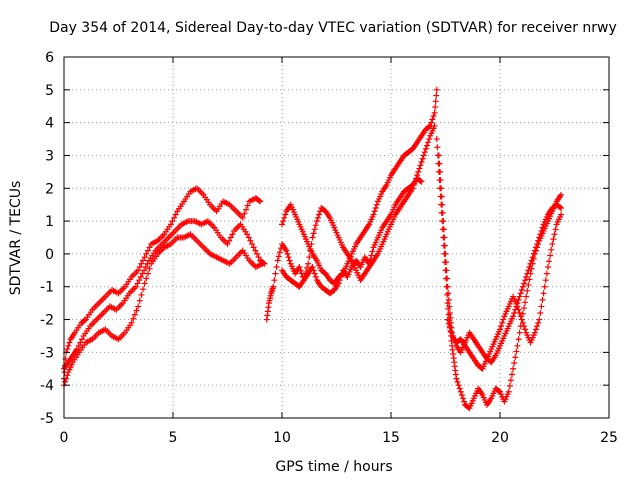  I want to click on y-tick-label: 6, so click(49, 58).